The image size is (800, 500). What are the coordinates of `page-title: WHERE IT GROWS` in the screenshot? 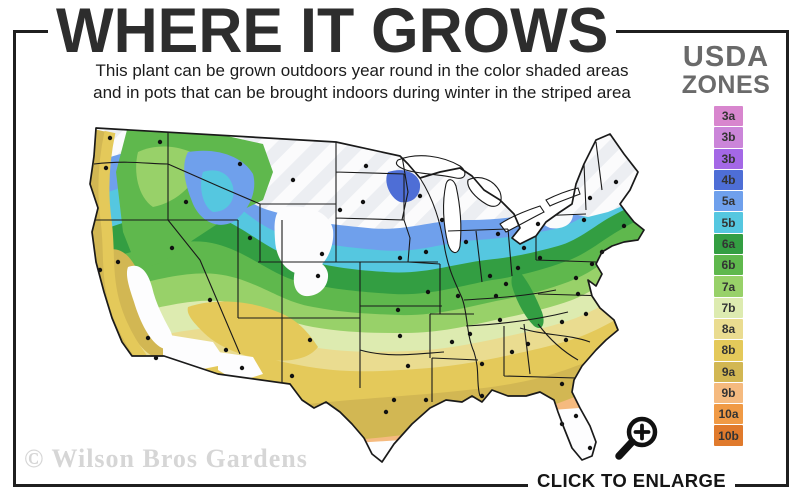 It's located at (332, 31).